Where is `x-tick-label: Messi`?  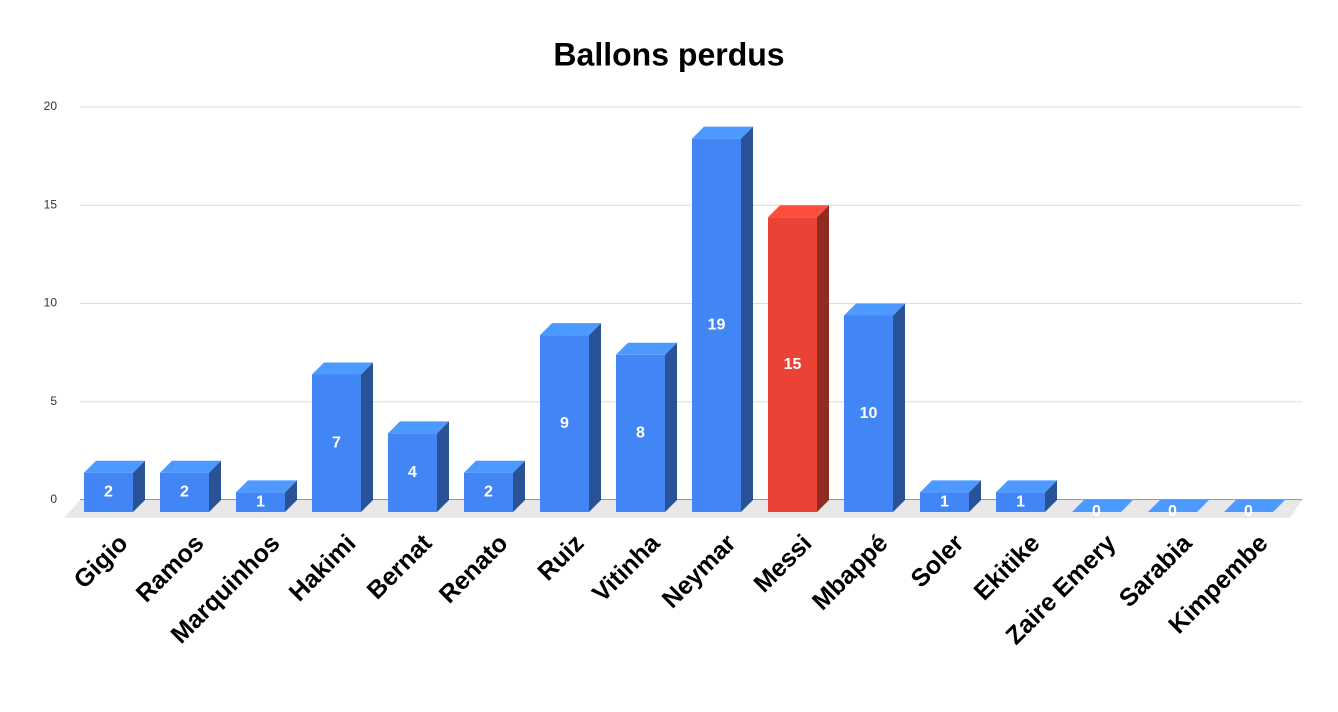 x-tick-label: Messi is located at coordinates (782, 563).